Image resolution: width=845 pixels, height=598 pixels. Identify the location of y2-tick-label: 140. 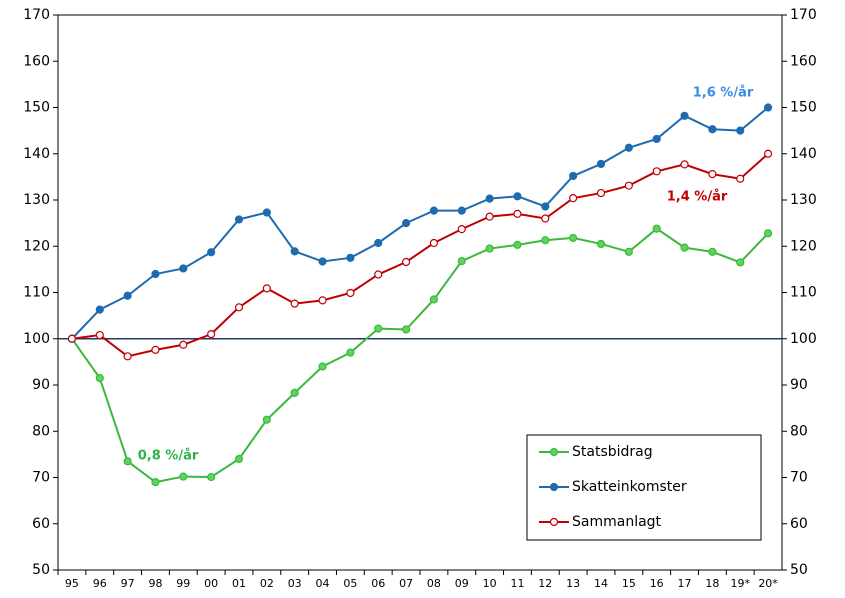
(803, 154).